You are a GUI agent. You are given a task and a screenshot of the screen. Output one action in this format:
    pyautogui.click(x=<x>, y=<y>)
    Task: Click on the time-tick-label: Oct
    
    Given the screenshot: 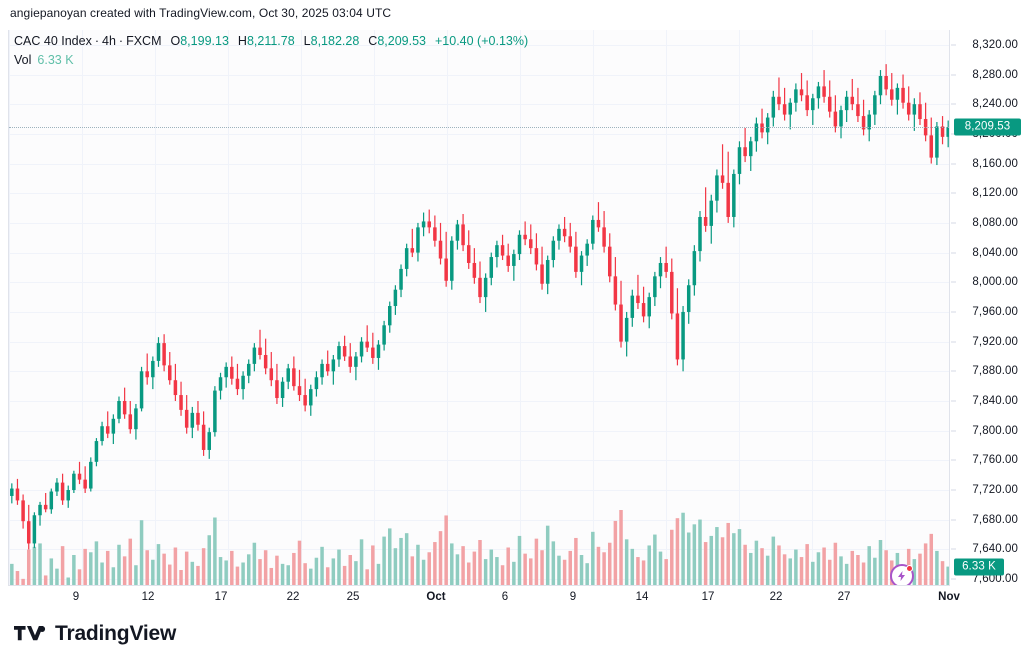 What is the action you would take?
    pyautogui.click(x=436, y=597)
    